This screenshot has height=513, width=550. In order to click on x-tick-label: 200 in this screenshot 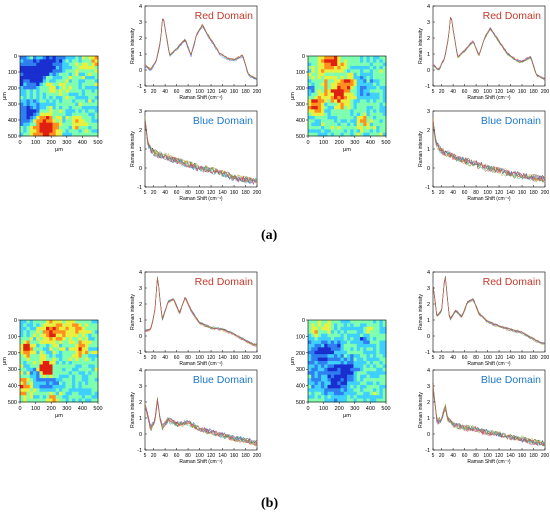, I will do `click(51, 143)`.